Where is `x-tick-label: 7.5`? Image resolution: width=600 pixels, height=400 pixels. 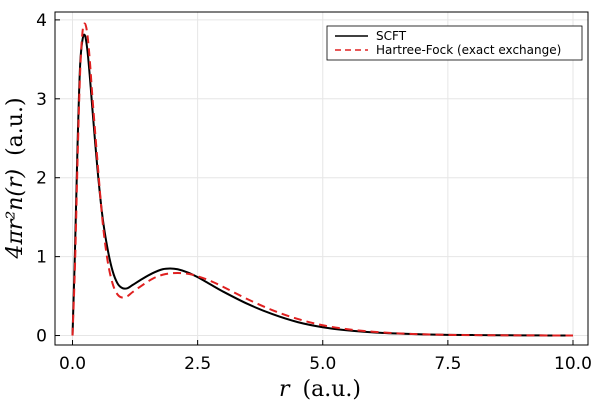 x-tick-label: 7.5 is located at coordinates (447, 364).